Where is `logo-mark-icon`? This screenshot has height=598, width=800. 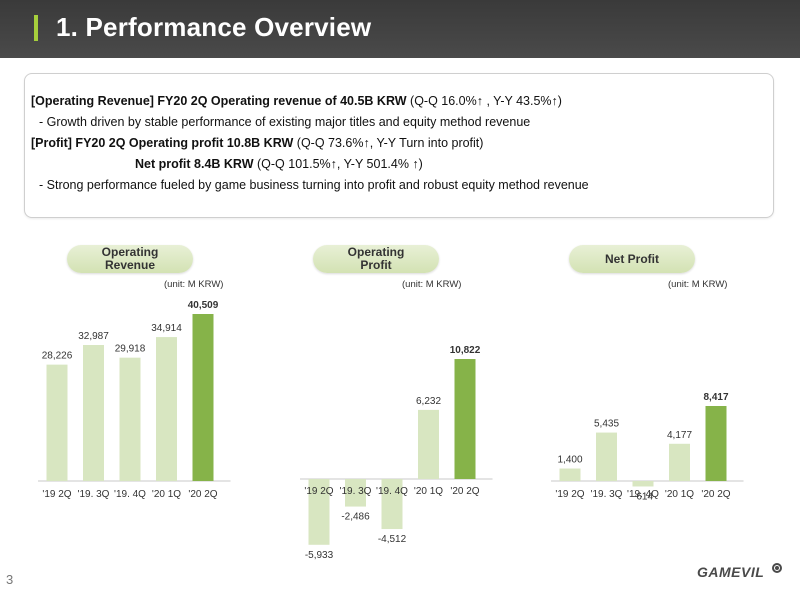 logo-mark-icon is located at coordinates (777, 568).